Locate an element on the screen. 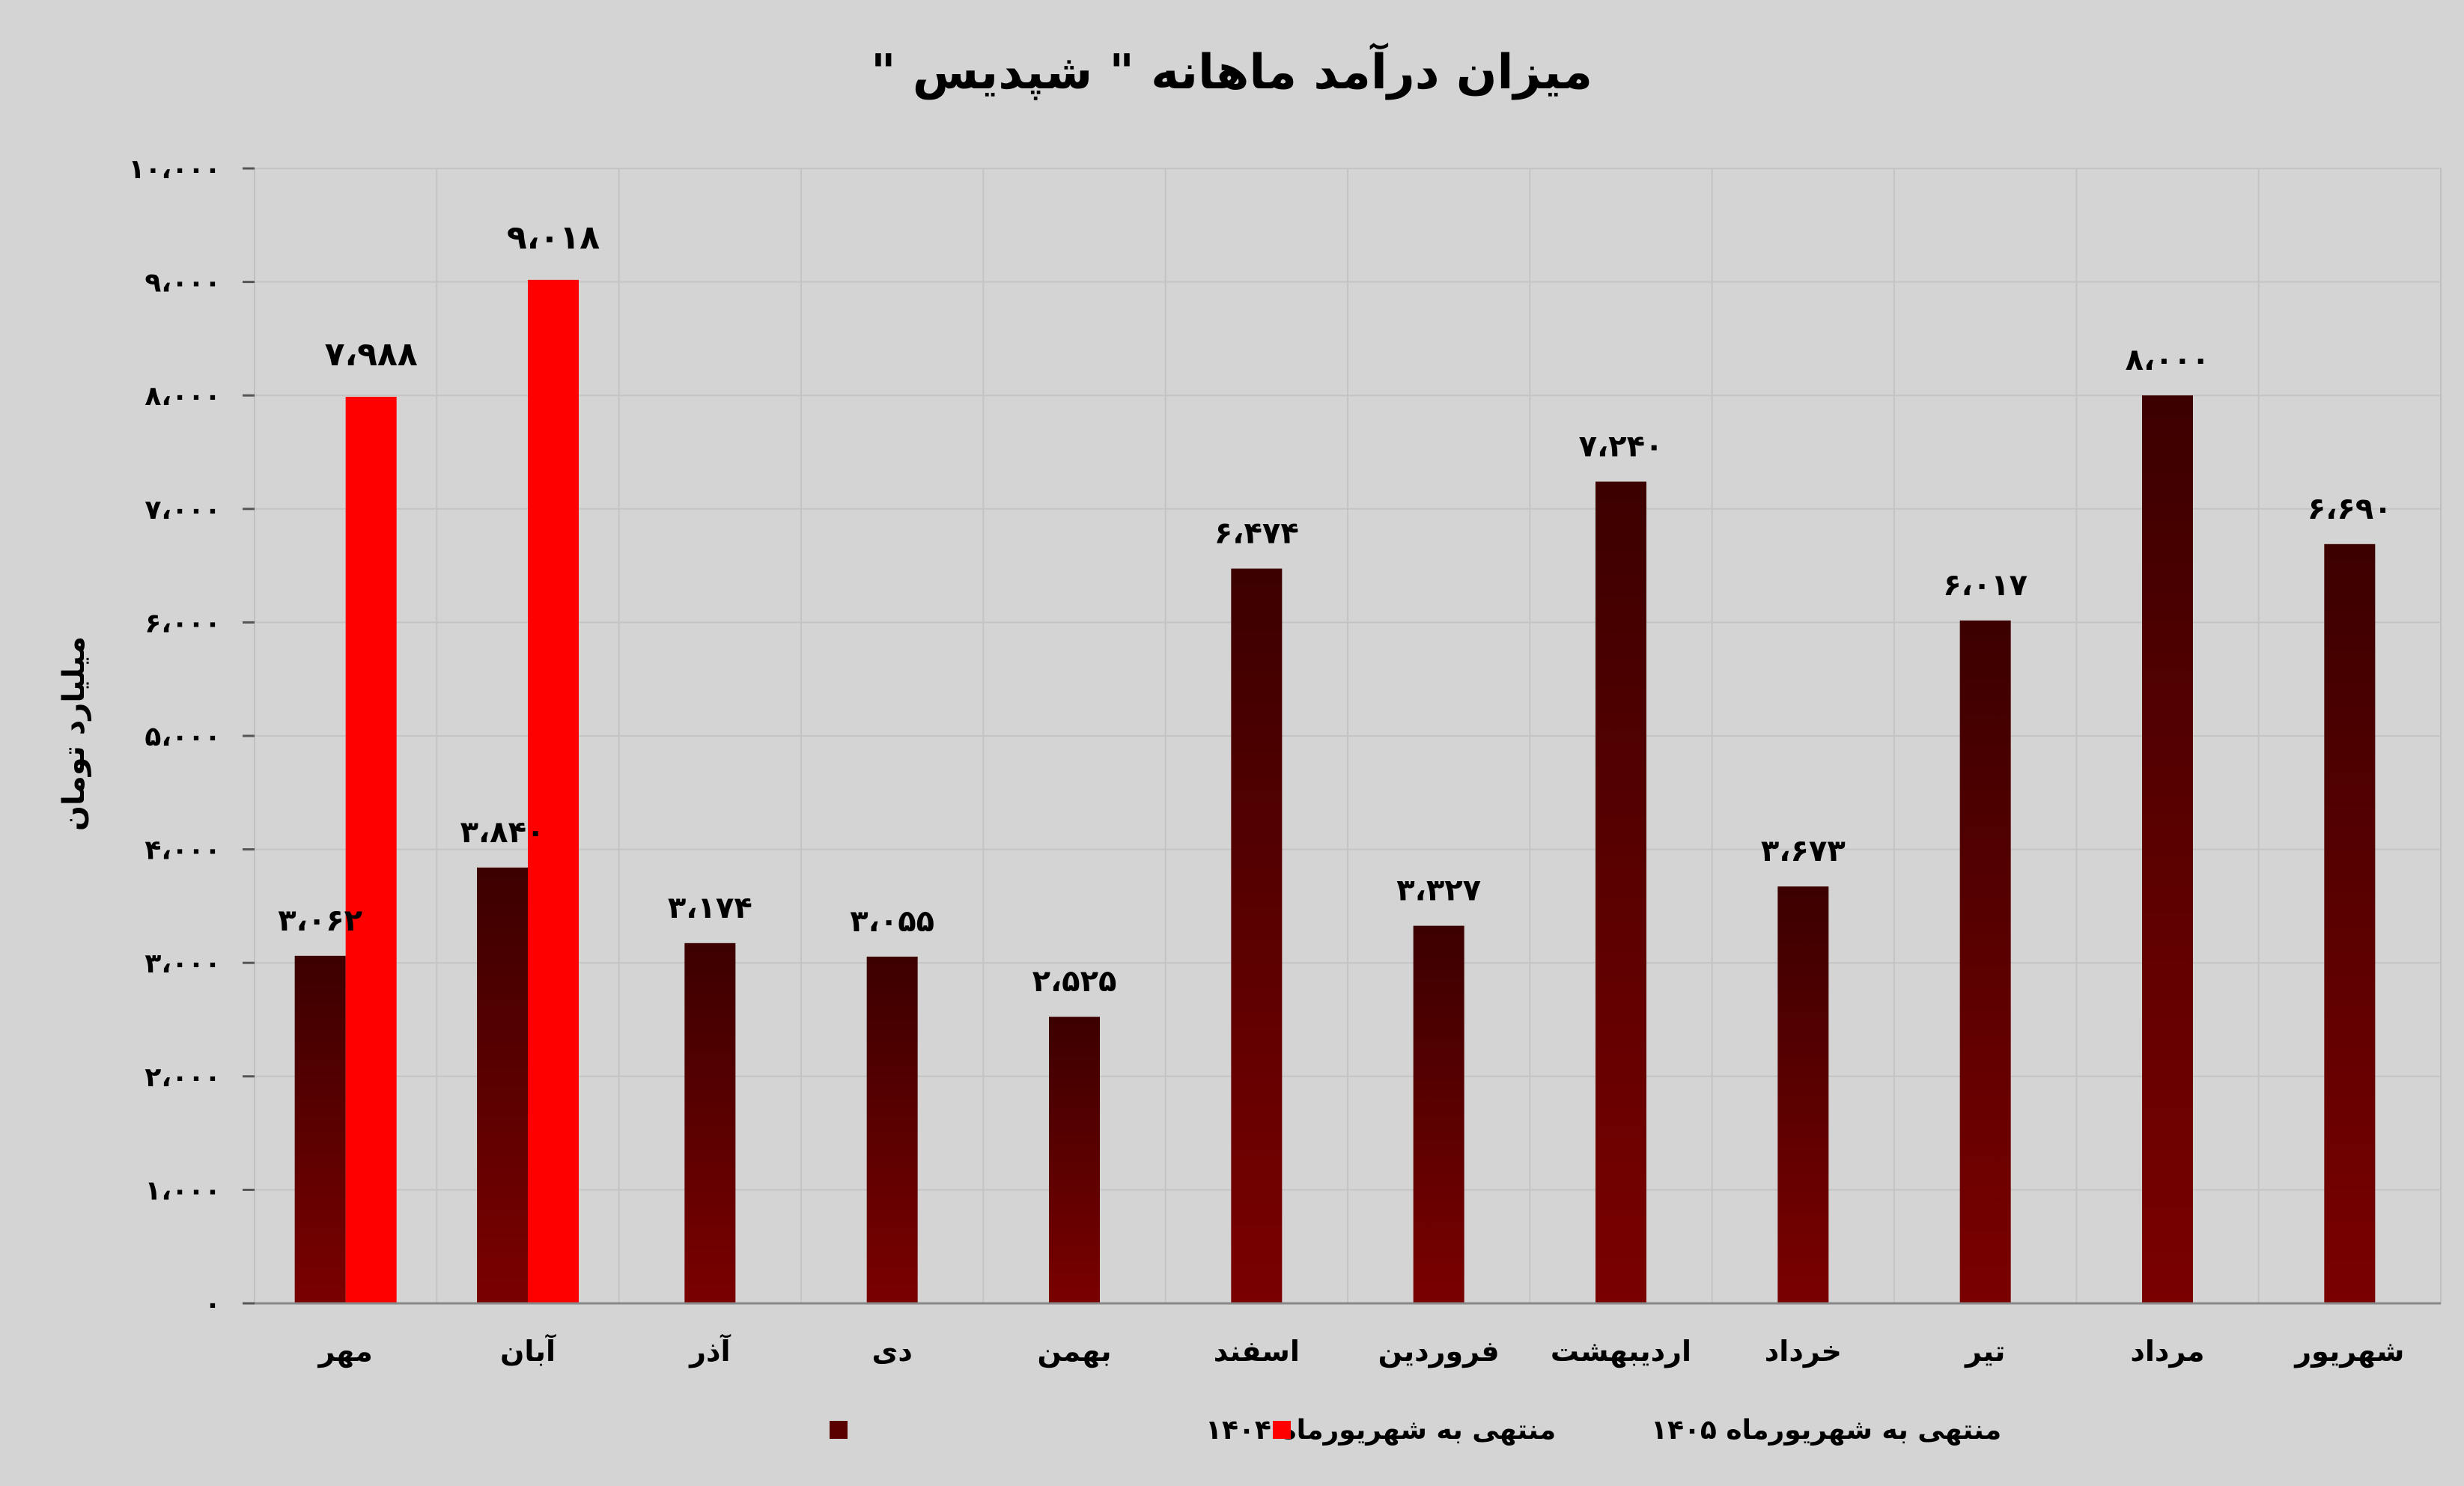 Image resolution: width=2464 pixels, height=1486 pixels. data-label-1405: ۷،۹۸۸ is located at coordinates (371, 354).